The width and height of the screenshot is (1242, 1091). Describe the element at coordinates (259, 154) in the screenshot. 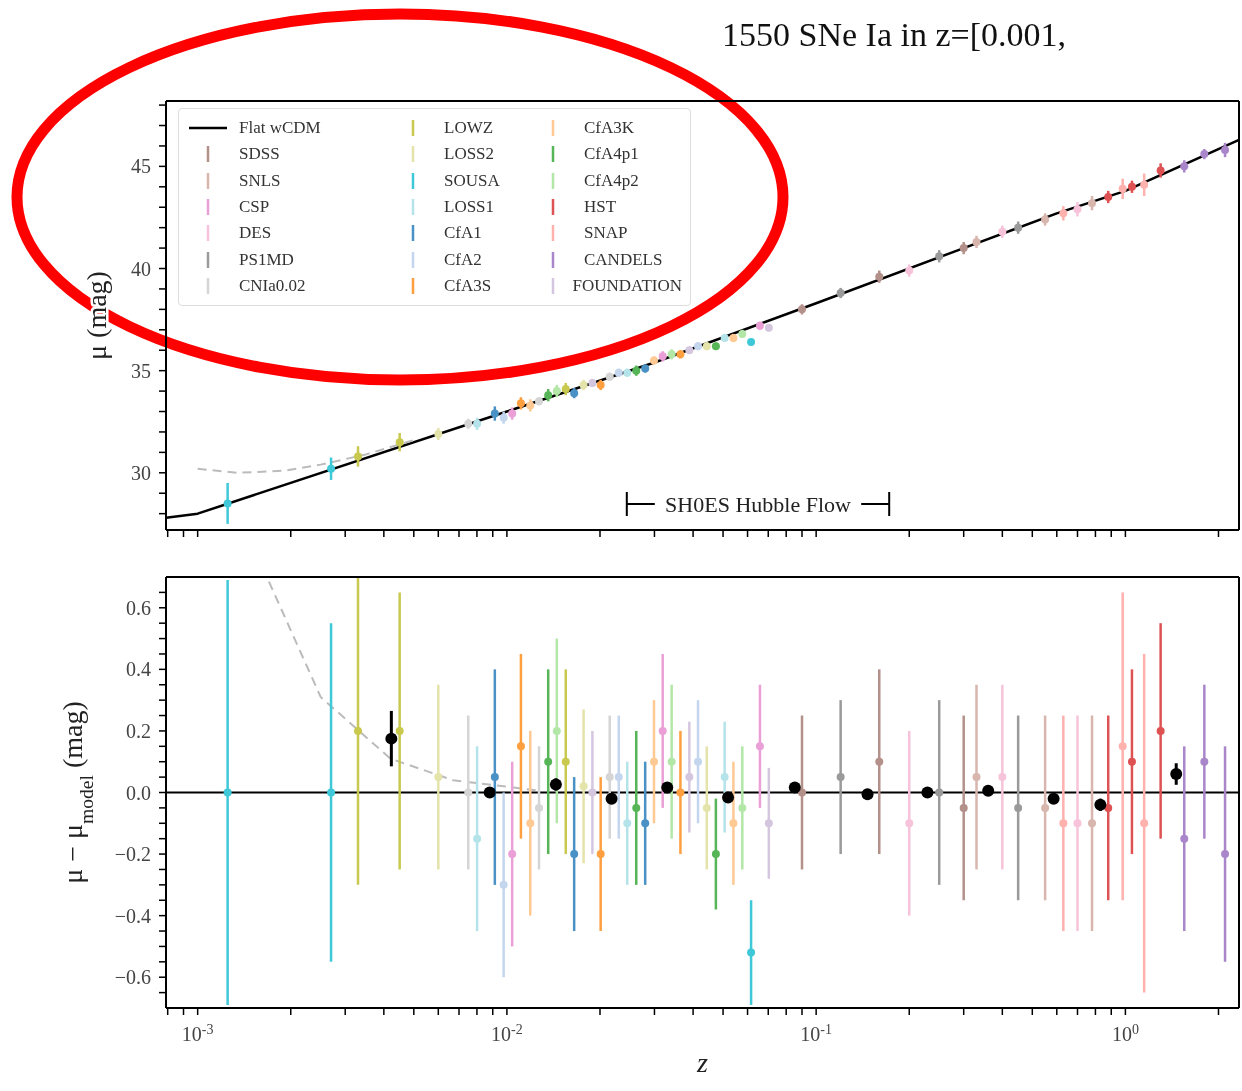

I see `legend-label: SDSS` at that location.